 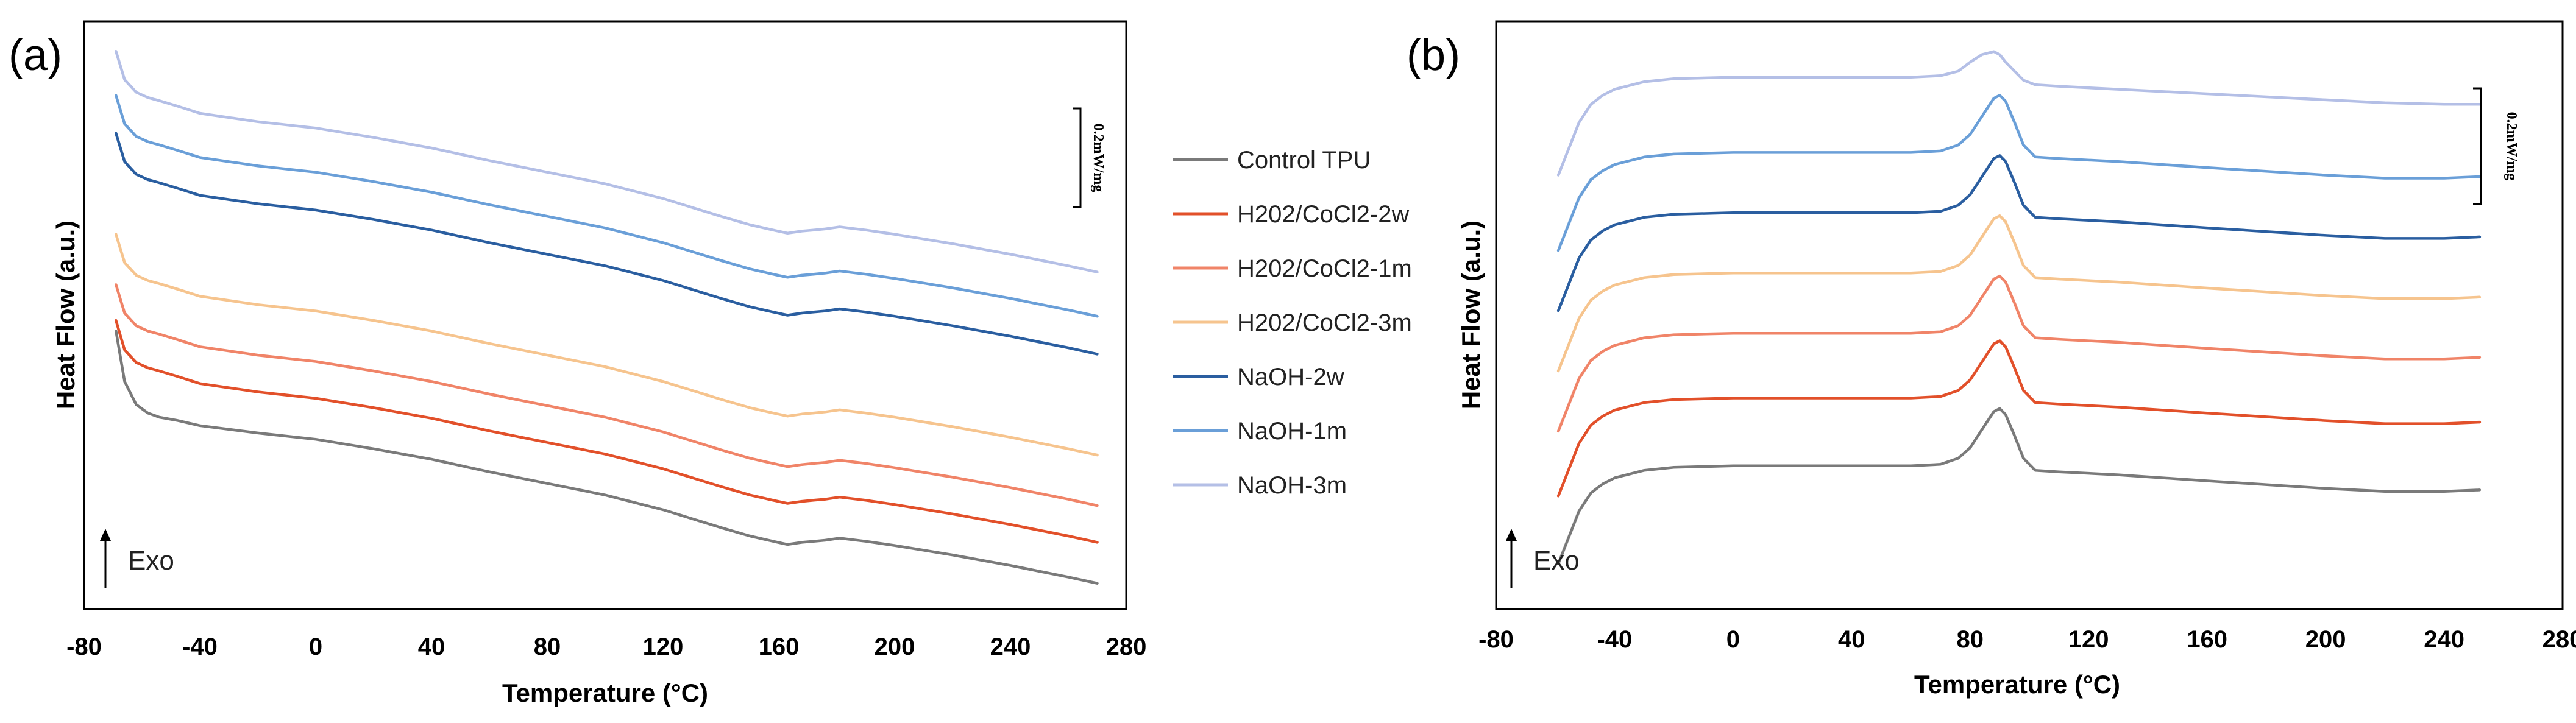 I want to click on panel-a-x-tick-label-7: 200, so click(x=895, y=646).